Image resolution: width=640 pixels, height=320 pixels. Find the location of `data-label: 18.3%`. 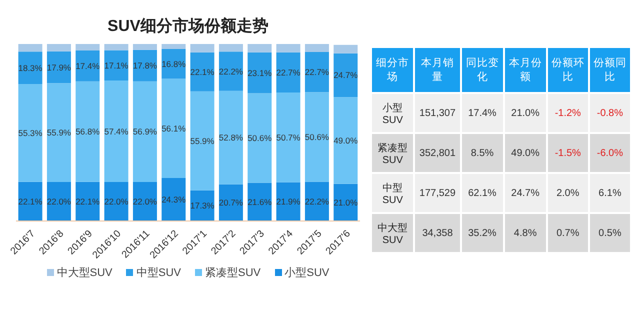

data-label: 18.3% is located at coordinates (30, 67).